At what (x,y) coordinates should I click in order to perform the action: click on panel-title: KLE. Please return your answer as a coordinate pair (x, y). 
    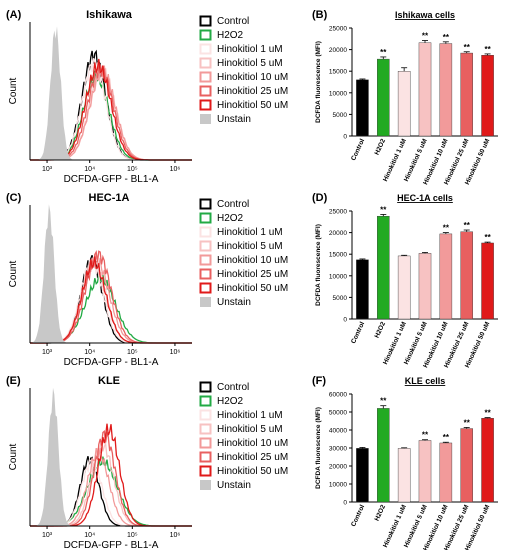
    Looking at the image, I should click on (109, 381).